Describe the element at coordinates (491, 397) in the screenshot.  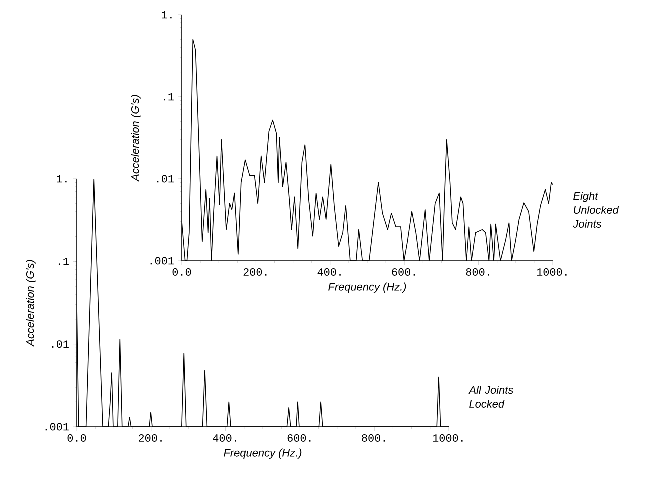
I see `text: All Joints Locked` at that location.